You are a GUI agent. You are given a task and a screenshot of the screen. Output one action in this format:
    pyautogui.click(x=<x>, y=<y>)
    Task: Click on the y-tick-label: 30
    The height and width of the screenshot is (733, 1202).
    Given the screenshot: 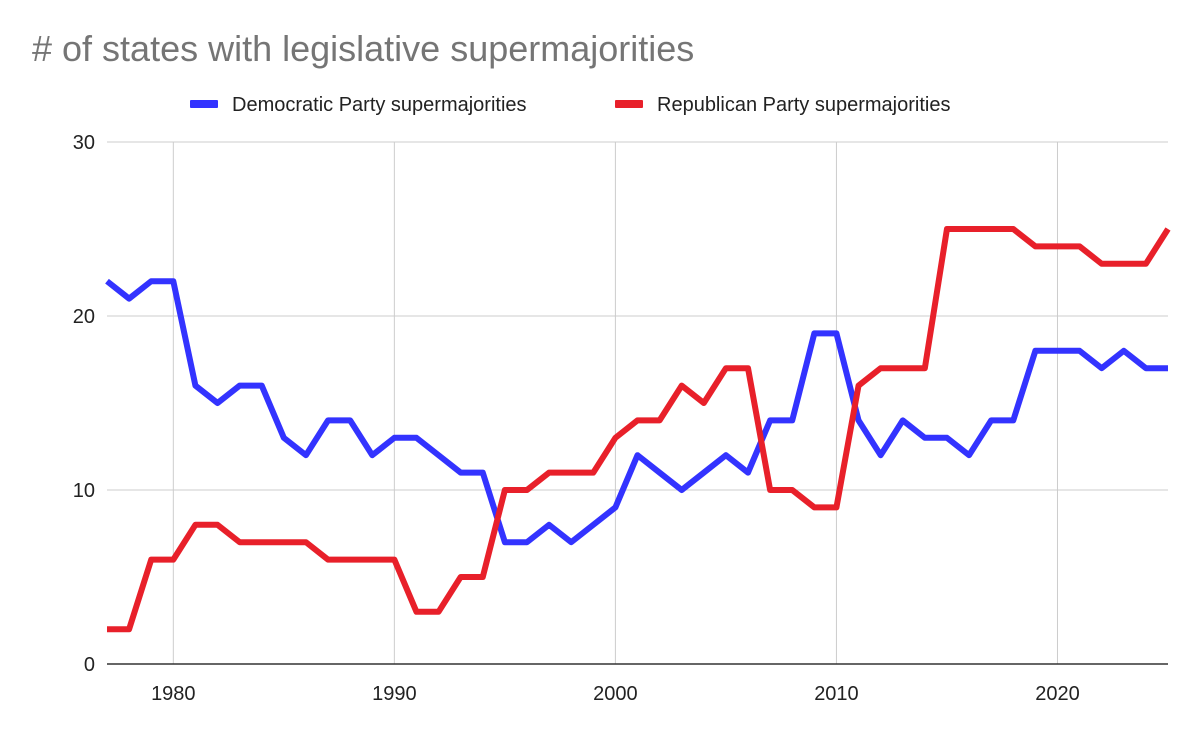 What is the action you would take?
    pyautogui.click(x=84, y=143)
    